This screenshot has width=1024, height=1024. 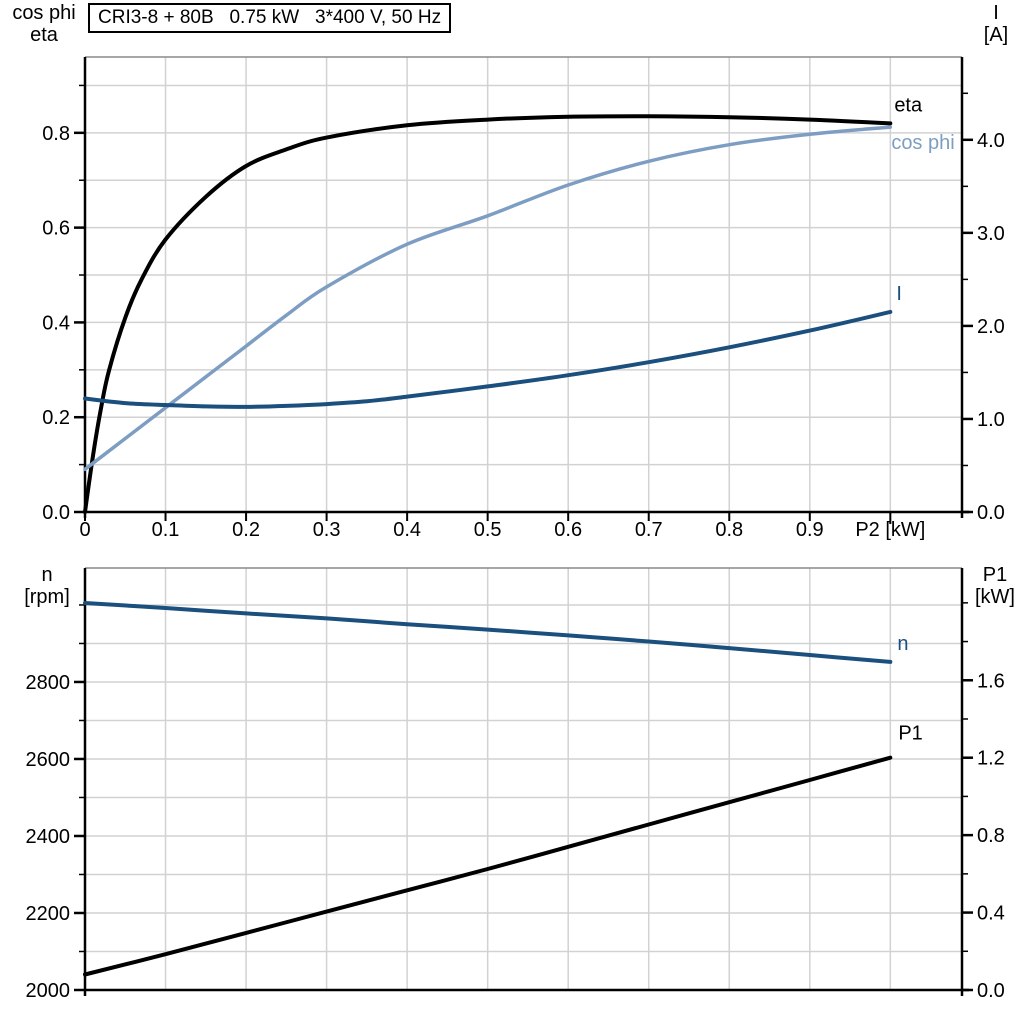 I want to click on top-left-axis-label: cos phi eta, so click(x=44, y=24).